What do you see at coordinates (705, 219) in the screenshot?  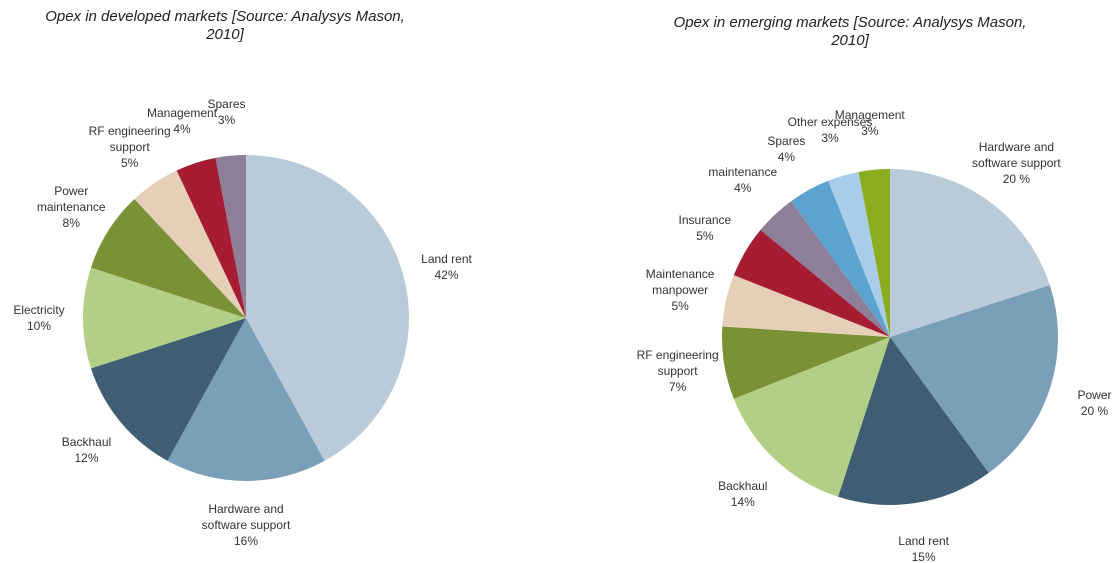 I see `category-label: Insurance` at bounding box center [705, 219].